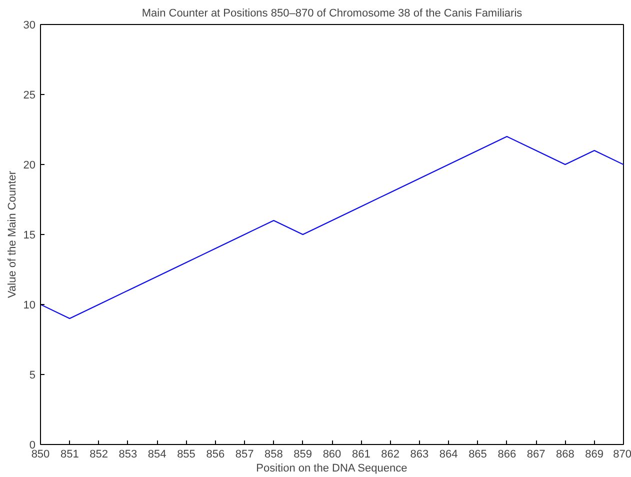 This screenshot has width=631, height=477. Describe the element at coordinates (565, 454) in the screenshot. I see `x-tick-label: 868` at that location.